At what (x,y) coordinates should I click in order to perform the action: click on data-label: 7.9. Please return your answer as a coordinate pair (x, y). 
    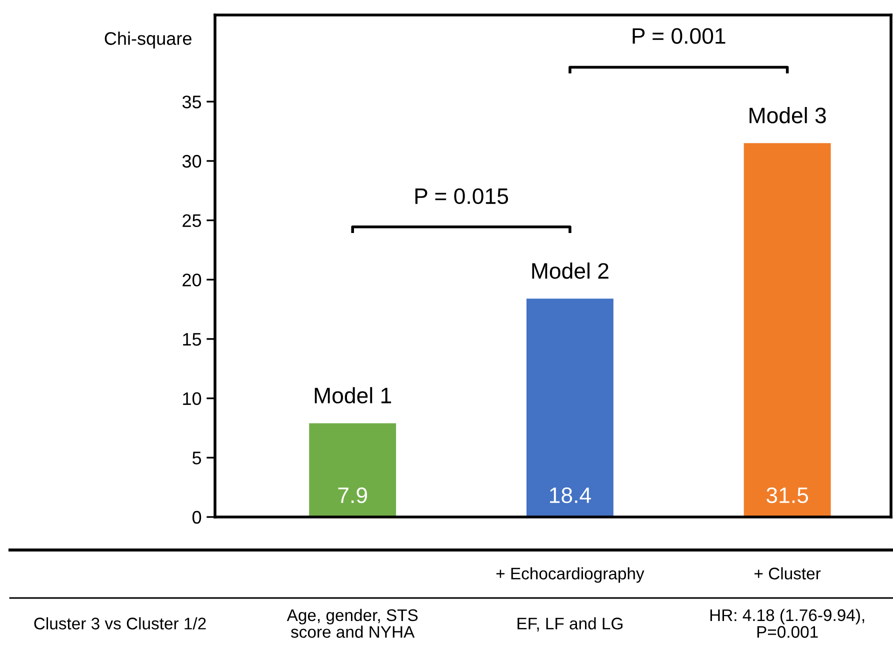
    Looking at the image, I should click on (352, 495).